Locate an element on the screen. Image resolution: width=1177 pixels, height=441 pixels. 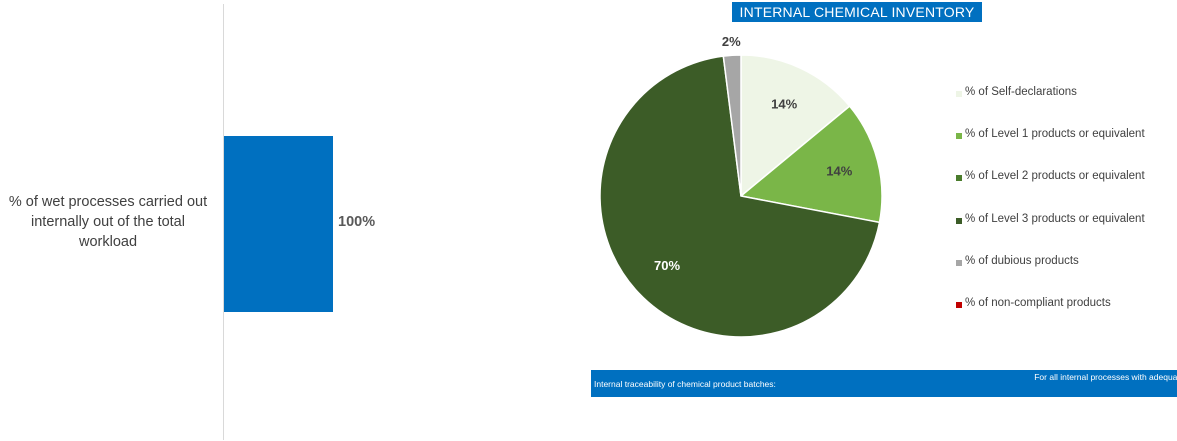
pie-chart-title: INTERNAL CHEMICAL INVENTORY is located at coordinates (857, 12).